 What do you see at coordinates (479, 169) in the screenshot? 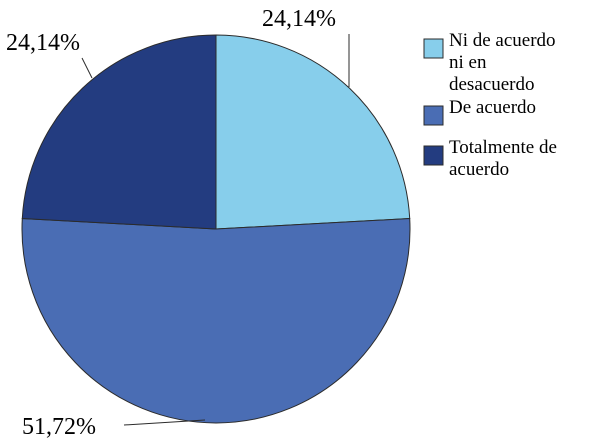
I see `legend-label-totalmente-de-acuerdo-line-2: acuerdo` at bounding box center [479, 169].